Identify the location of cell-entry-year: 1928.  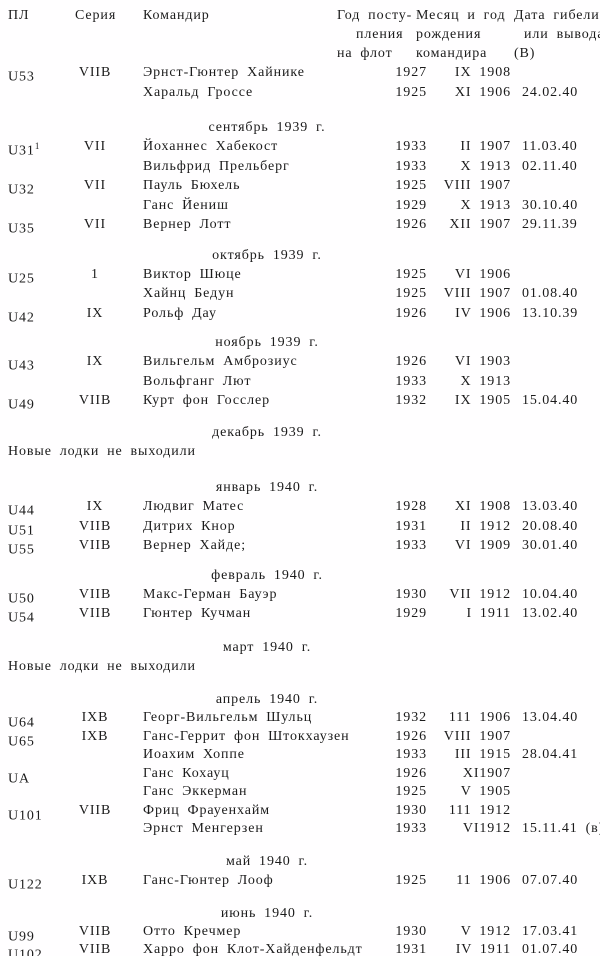
(411, 506).